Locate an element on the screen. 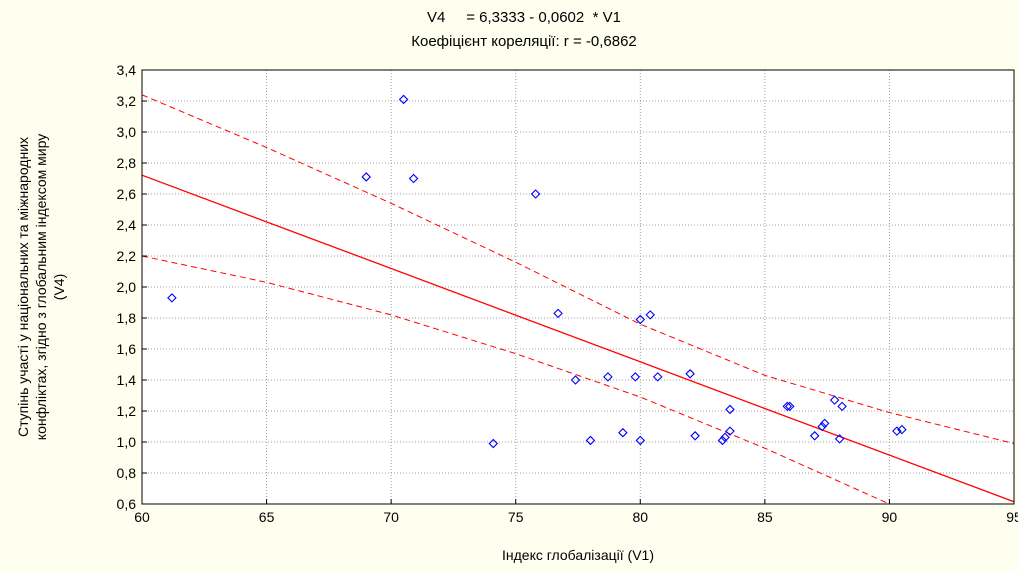  x-tick-label: 70 is located at coordinates (391, 517).